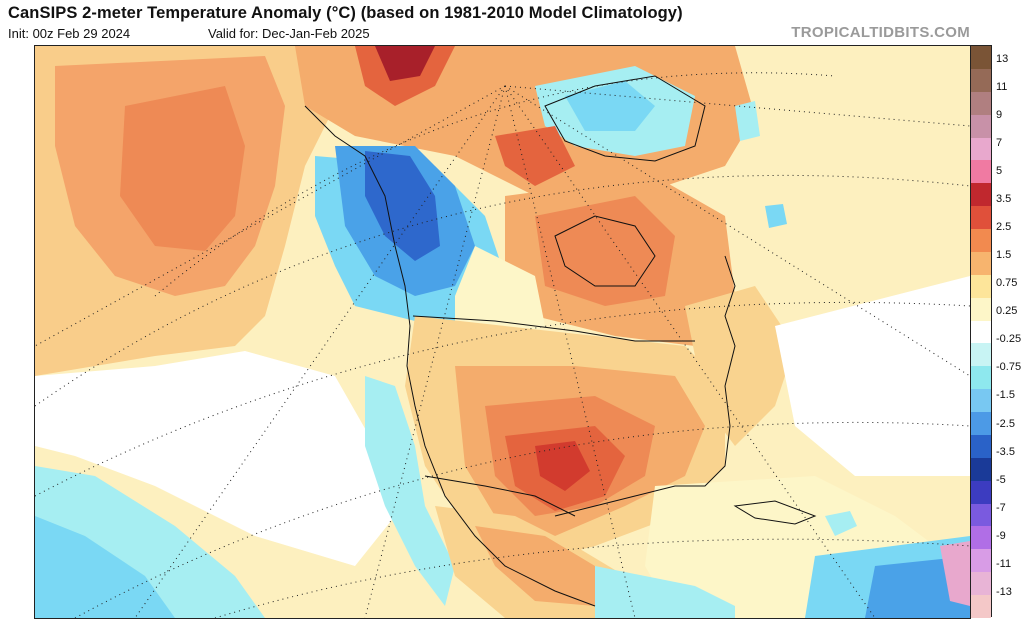 The image size is (1024, 638). Describe the element at coordinates (1004, 591) in the screenshot. I see `colorbar-tick-label: -13` at that location.